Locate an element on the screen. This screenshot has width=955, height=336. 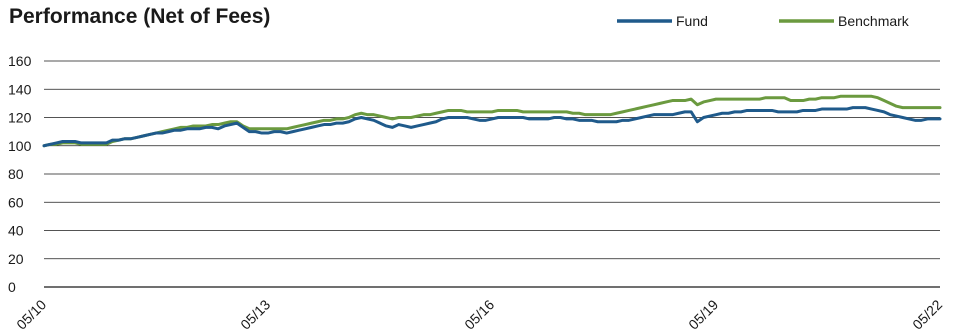
x-tick-label: 05/16 is located at coordinates (479, 314).